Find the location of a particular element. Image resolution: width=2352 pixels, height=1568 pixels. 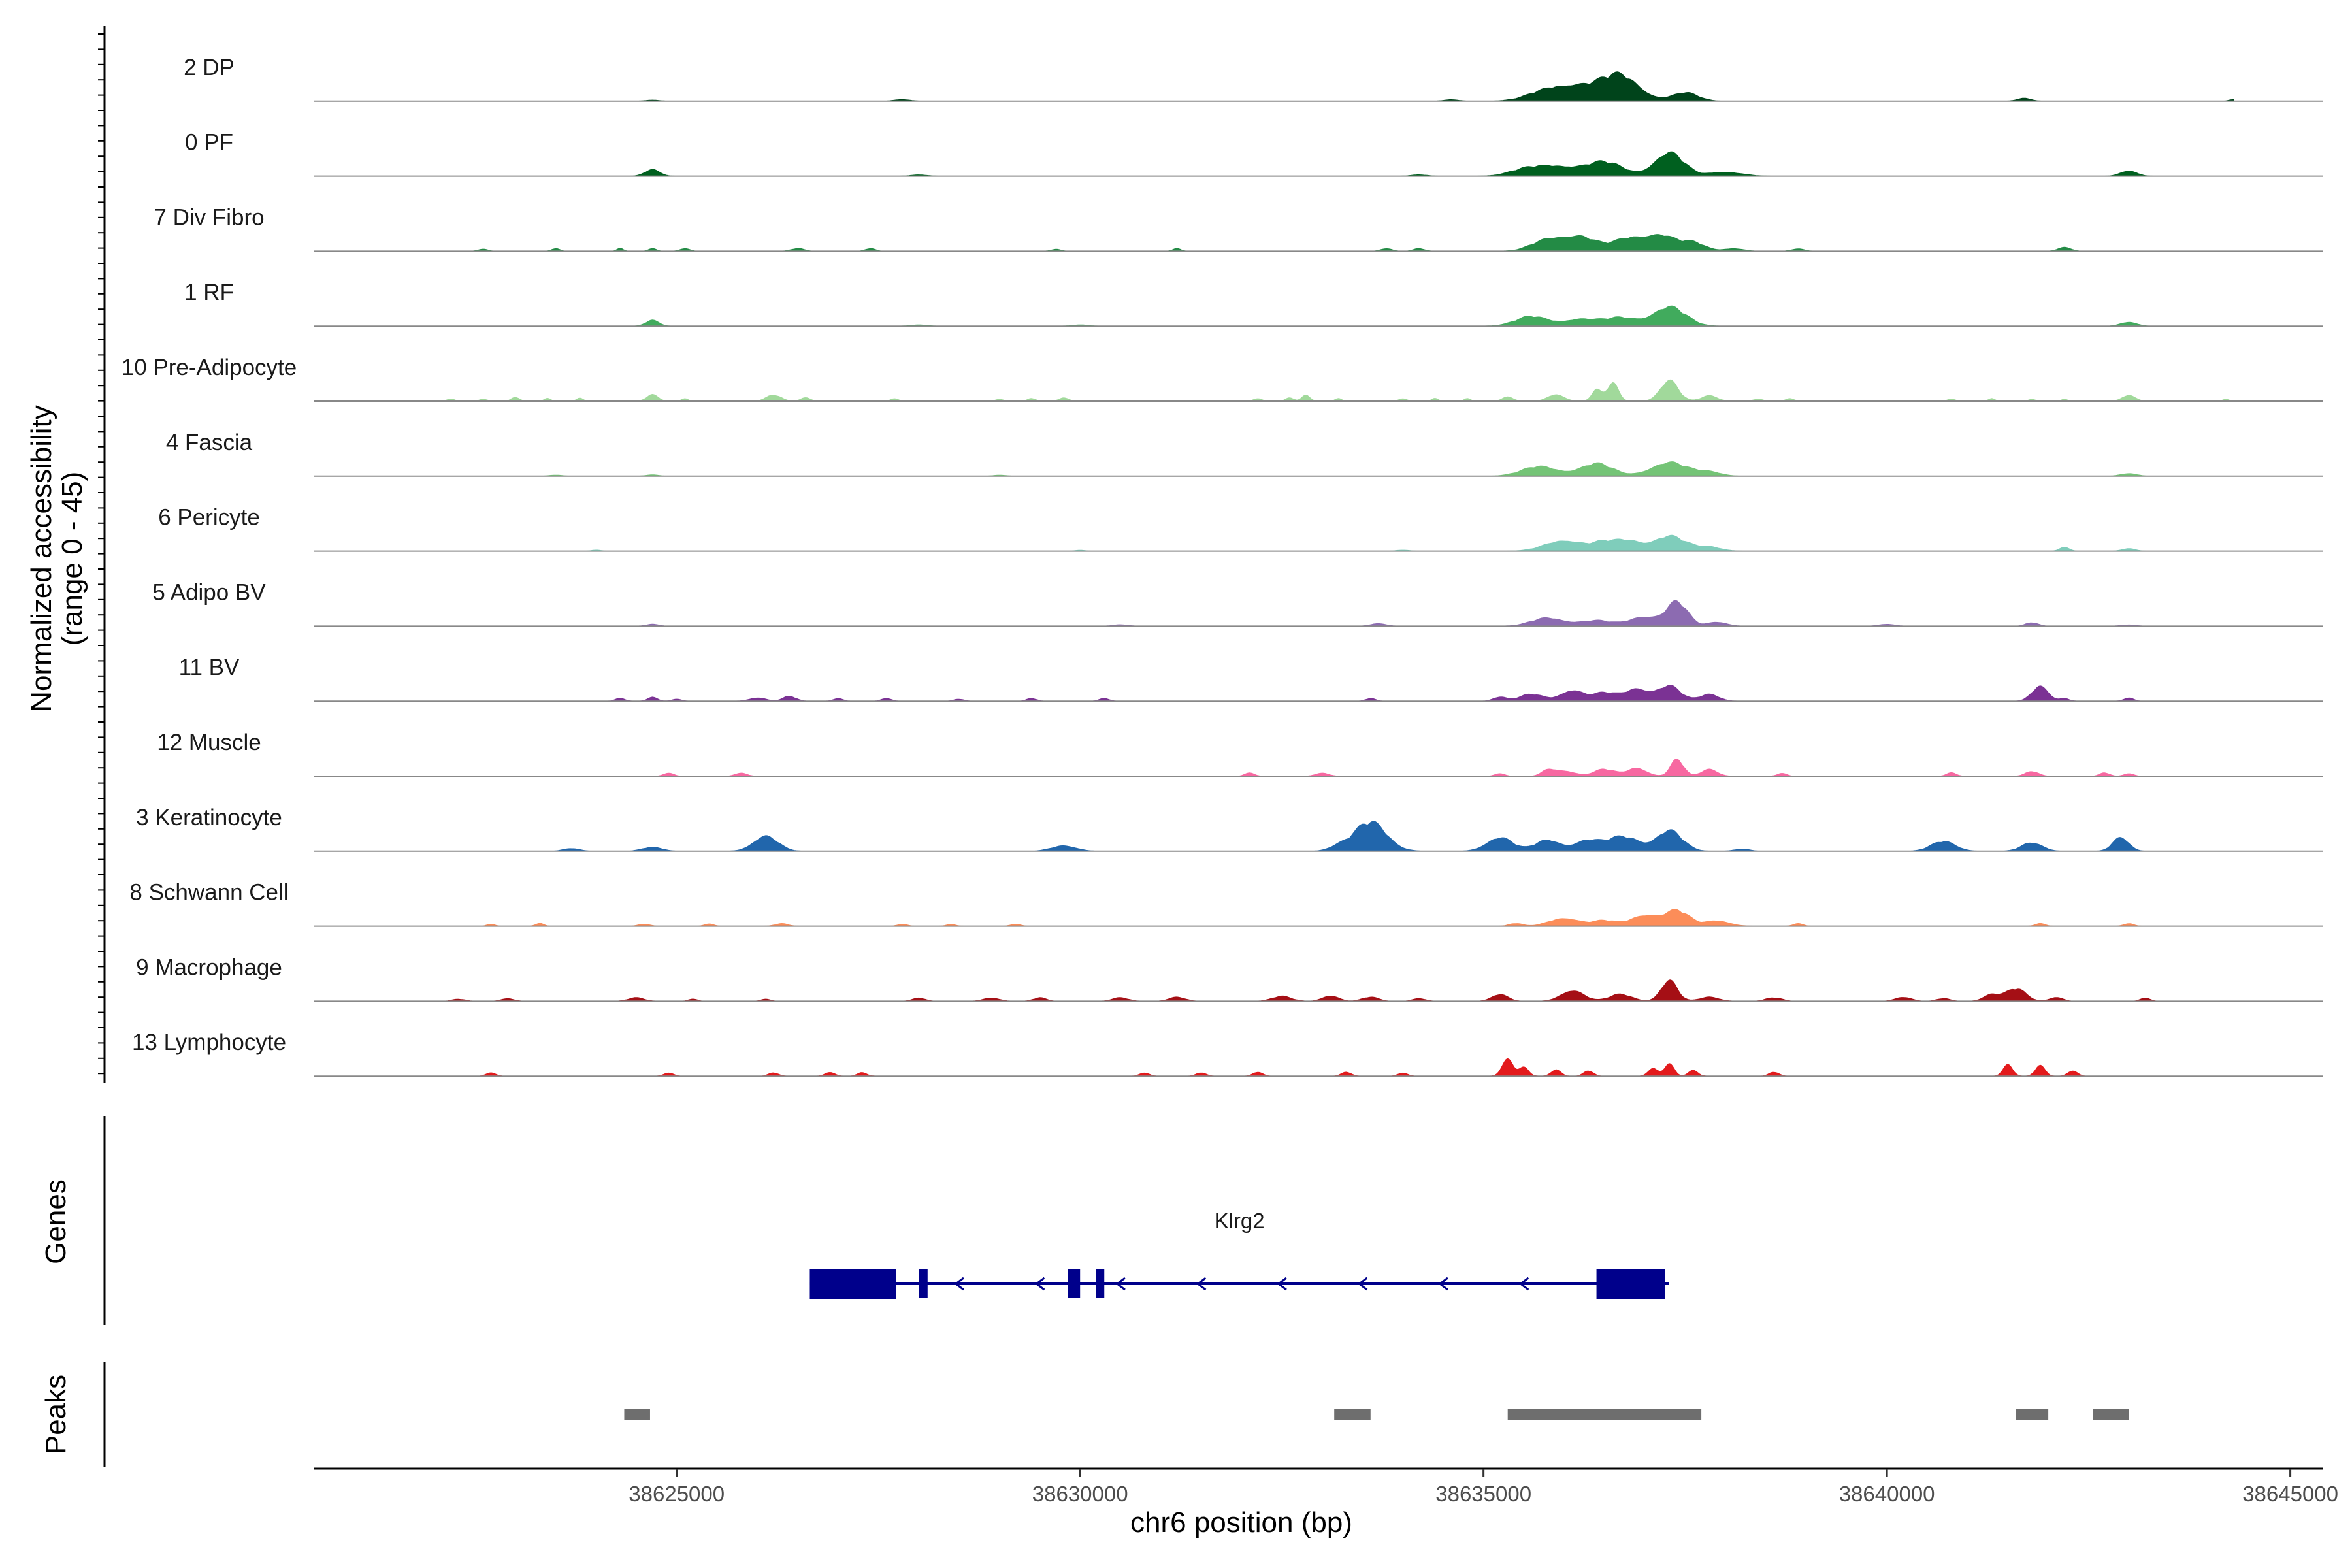

peak-track is located at coordinates (1376, 1414).